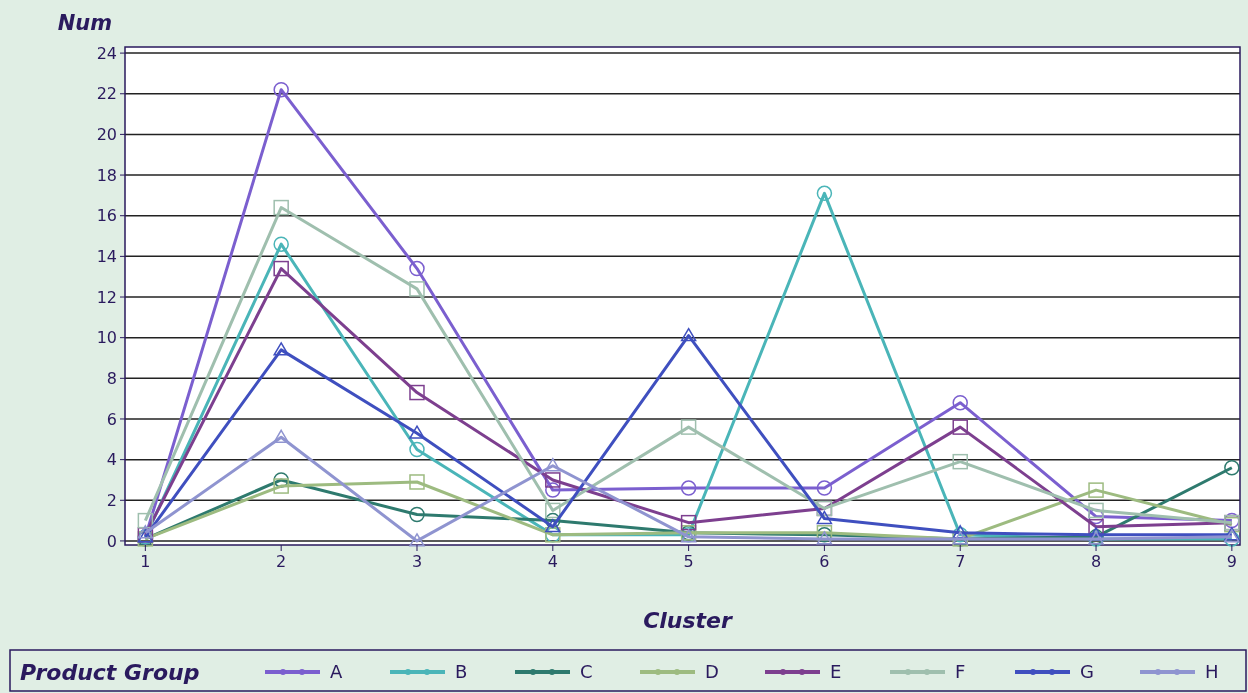 Image resolution: width=1248 pixels, height=693 pixels. I want to click on y-tick-label: 12, so click(106, 297).